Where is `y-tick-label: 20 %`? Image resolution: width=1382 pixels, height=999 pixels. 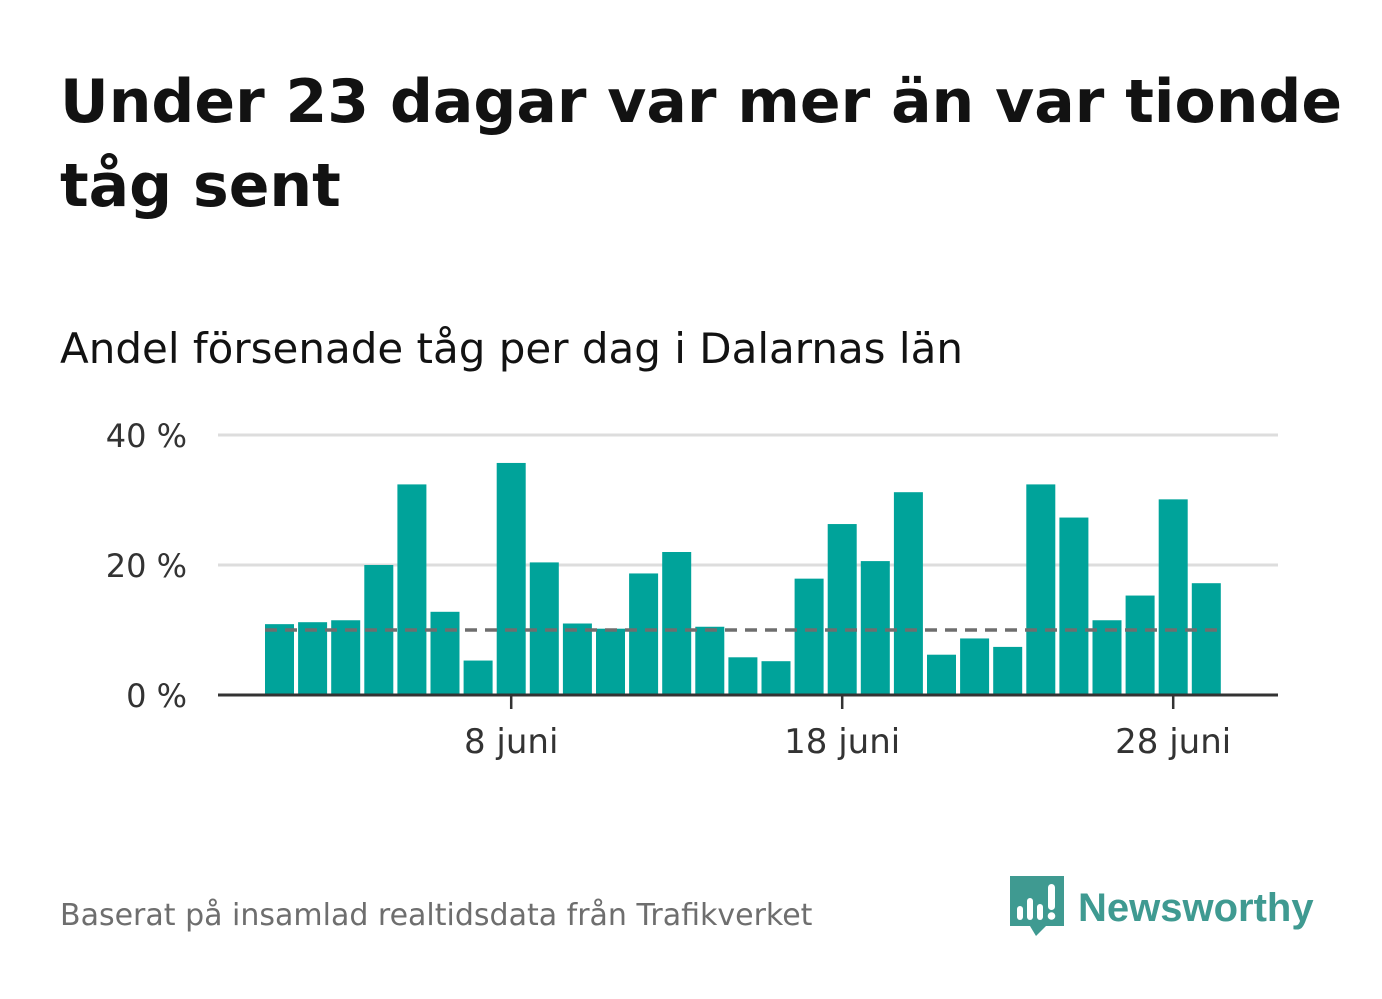 y-tick-label: 20 % is located at coordinates (146, 566).